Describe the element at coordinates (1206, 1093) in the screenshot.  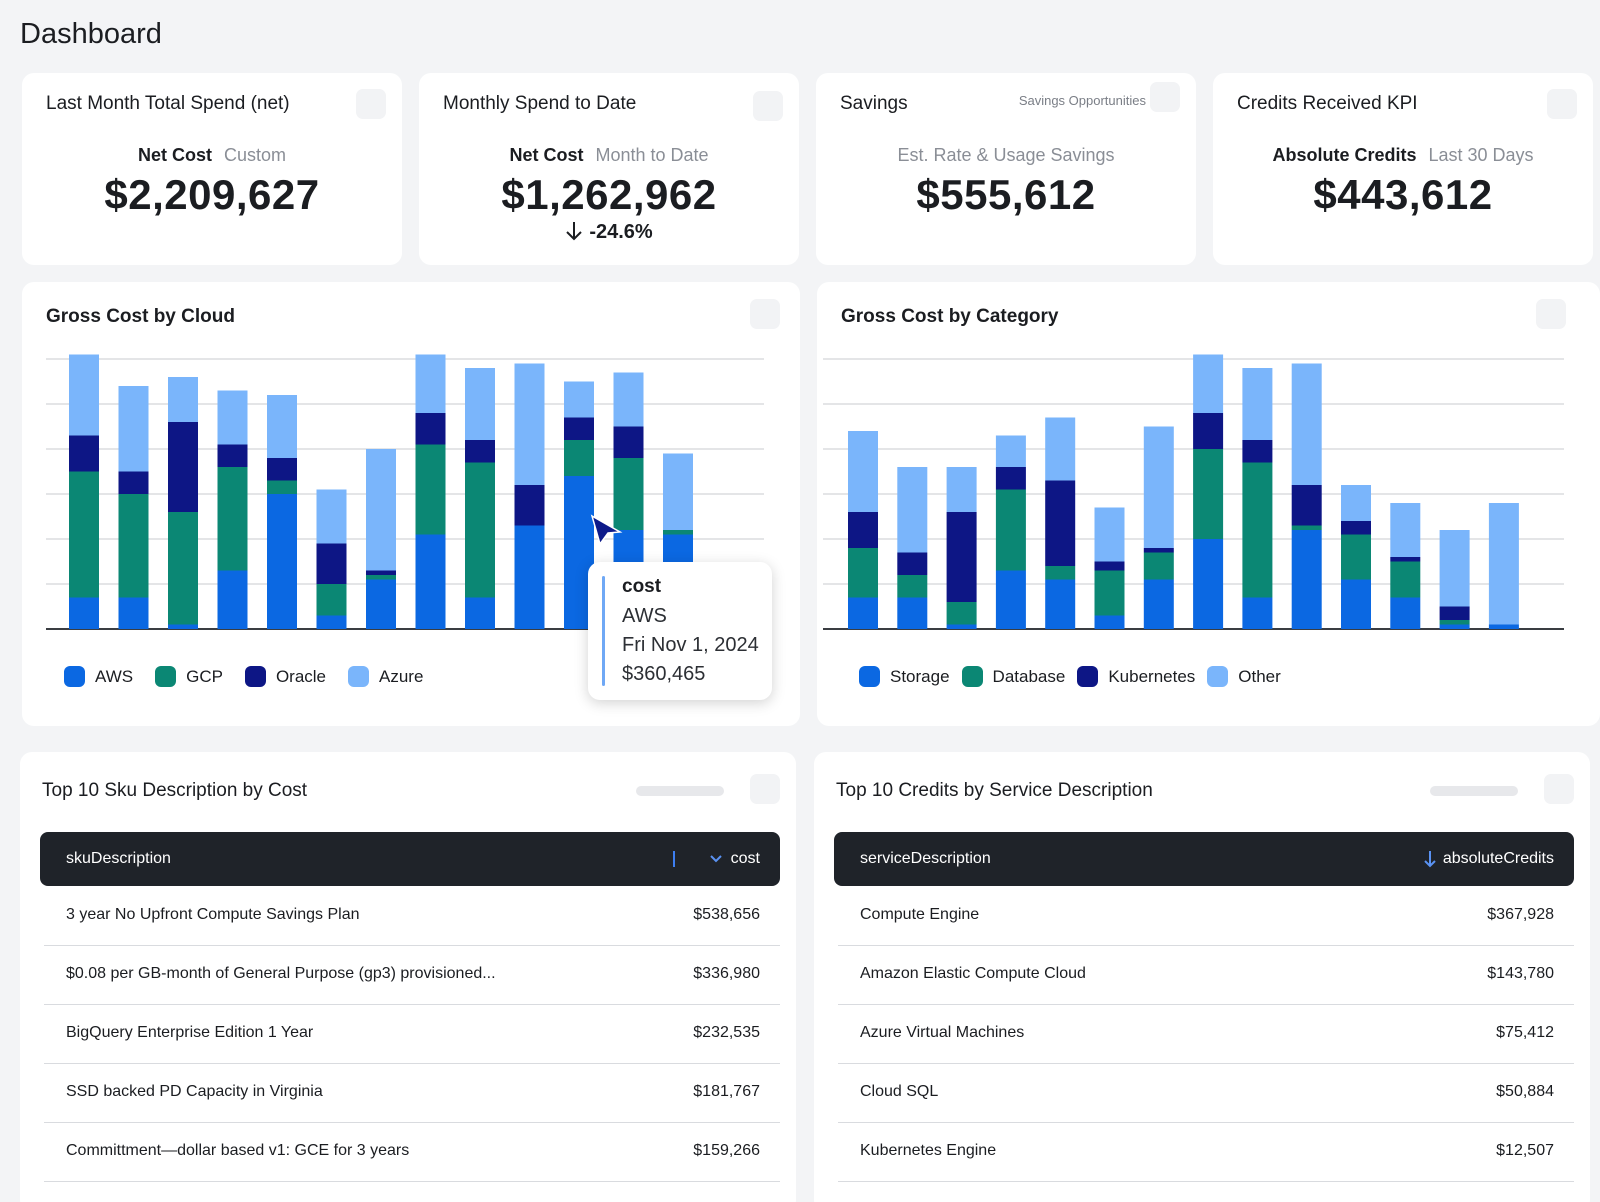
I see `table-row: Cloud SQL $50,884` at that location.